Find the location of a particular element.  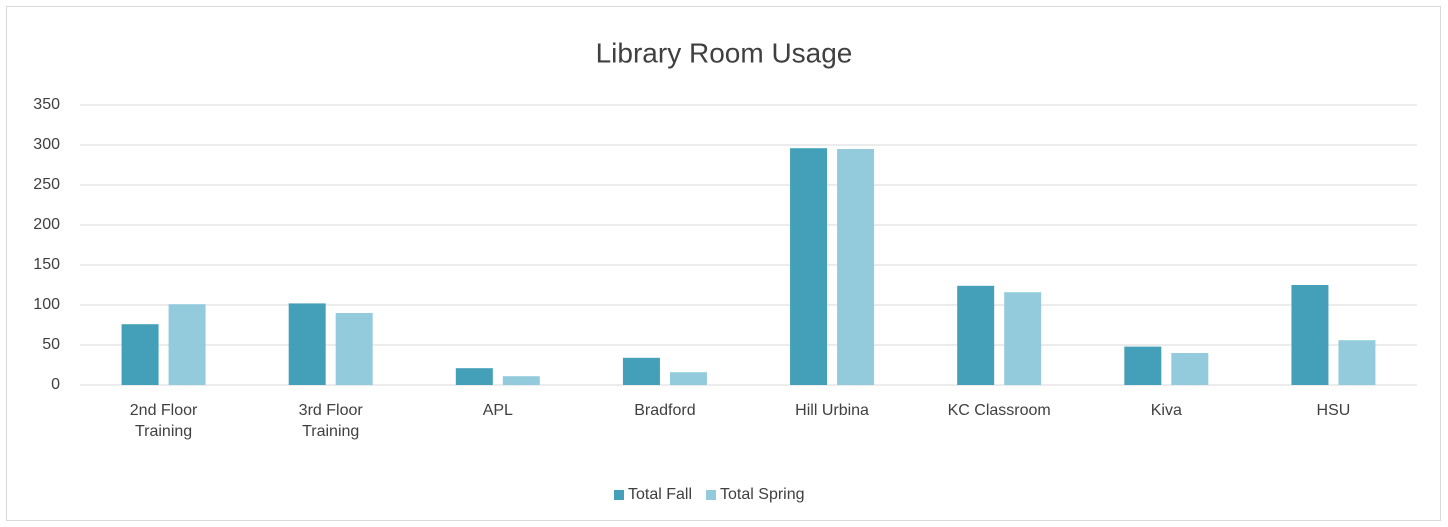

y-tick-label: 100 is located at coordinates (46, 304).